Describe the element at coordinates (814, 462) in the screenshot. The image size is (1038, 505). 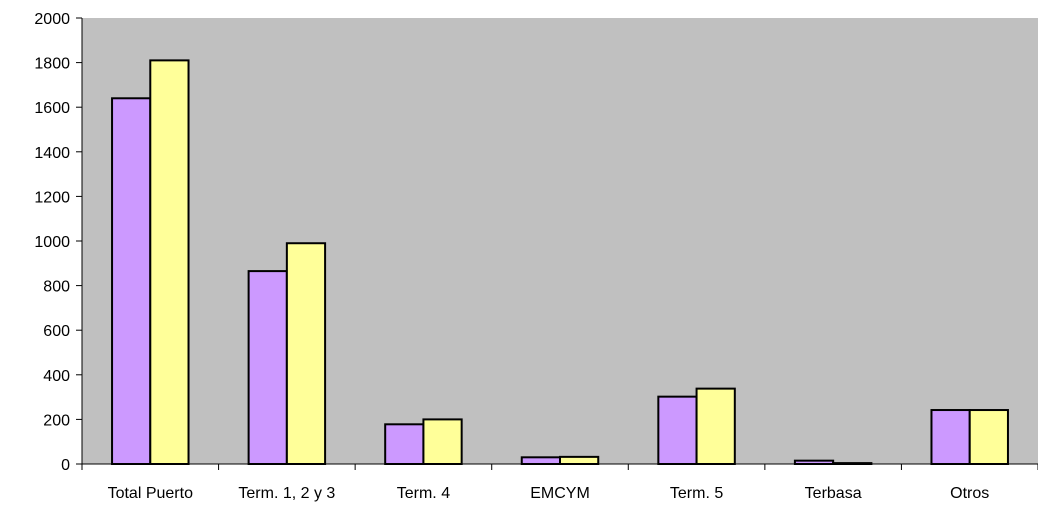
I see `bar-series-1-terbasa` at that location.